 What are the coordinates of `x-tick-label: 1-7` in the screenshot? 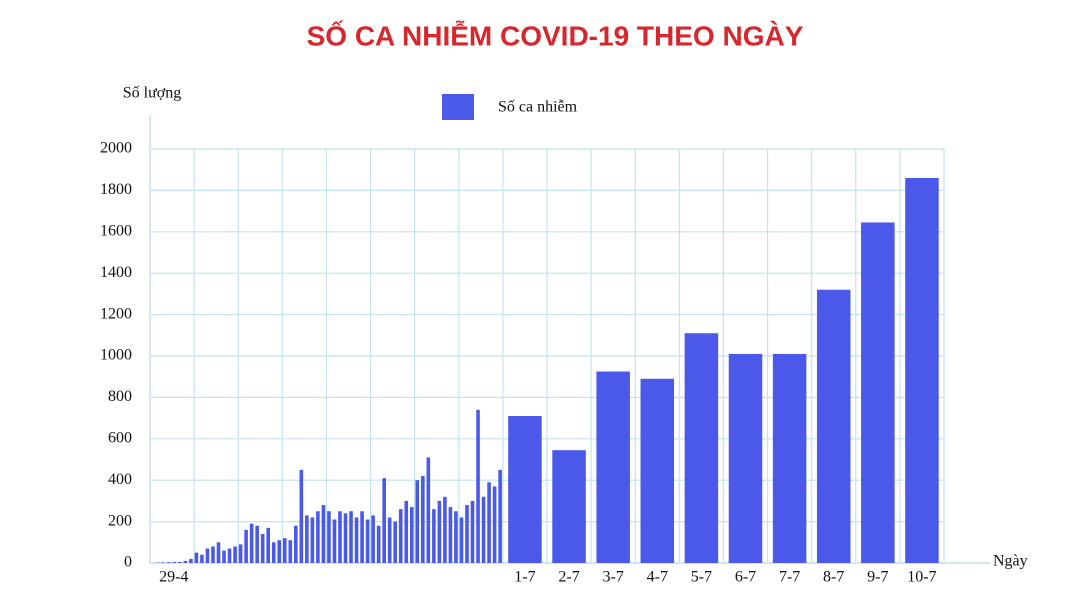 It's located at (524, 577).